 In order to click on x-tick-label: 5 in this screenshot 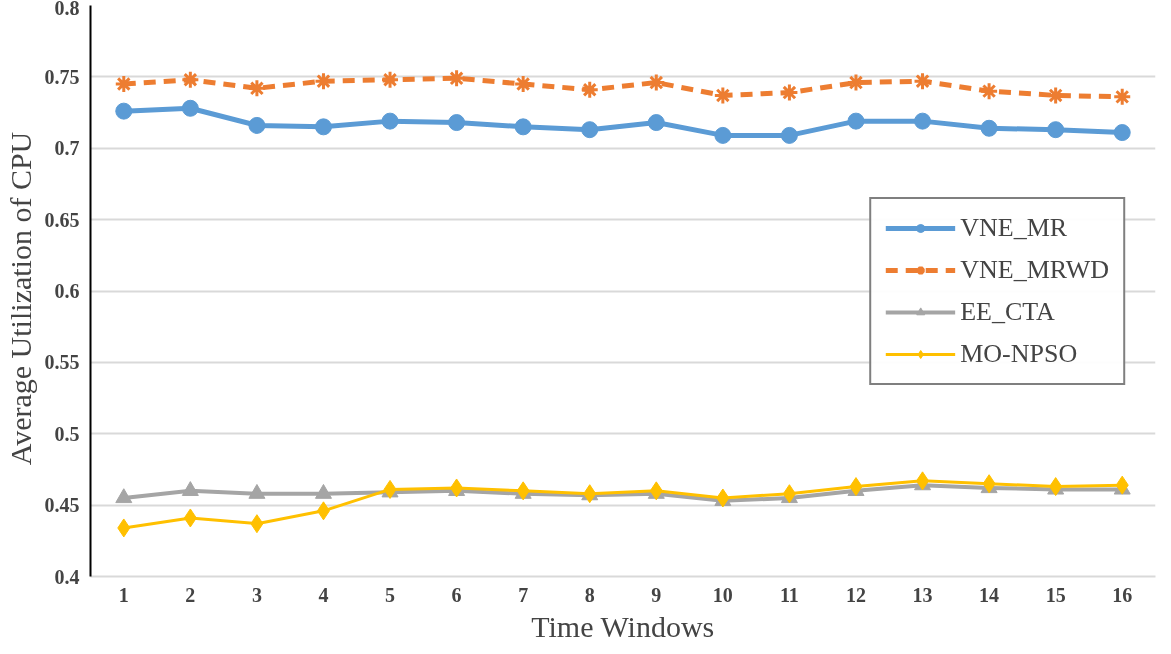, I will do `click(390, 594)`.